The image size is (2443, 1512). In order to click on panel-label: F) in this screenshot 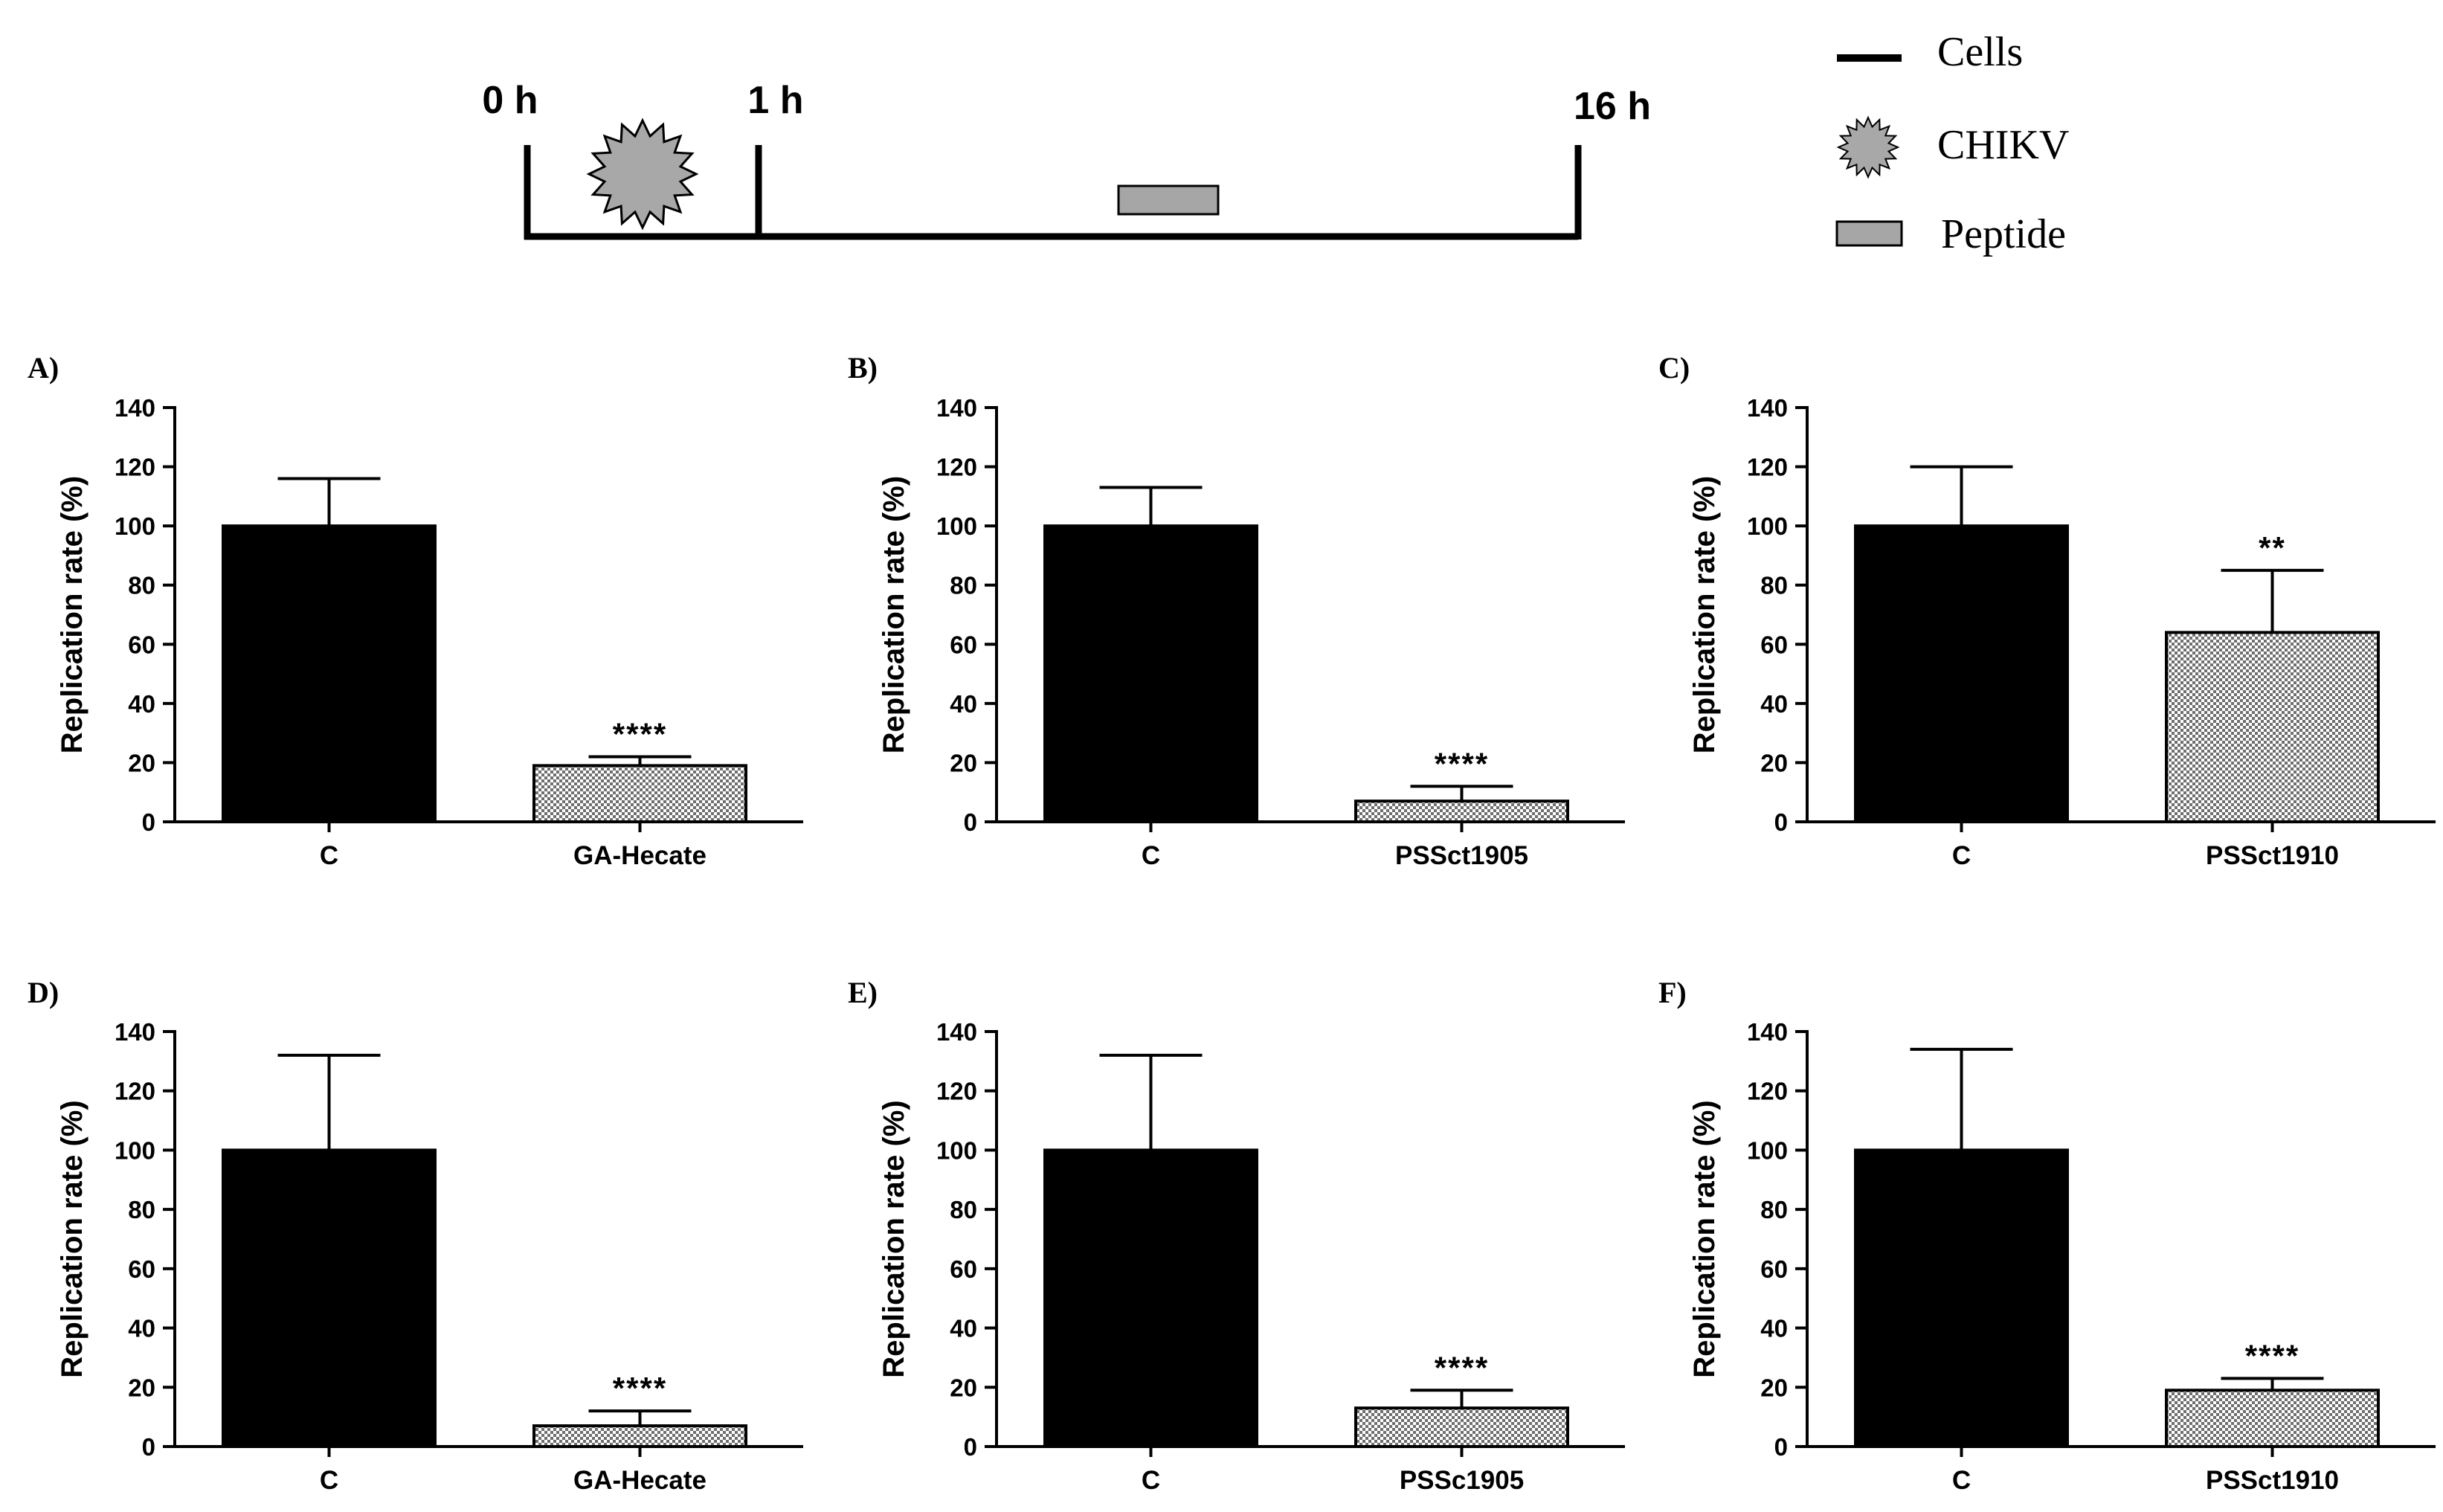, I will do `click(1673, 992)`.